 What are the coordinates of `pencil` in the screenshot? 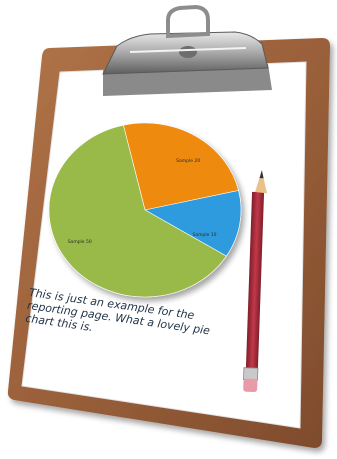 It's located at (255, 281).